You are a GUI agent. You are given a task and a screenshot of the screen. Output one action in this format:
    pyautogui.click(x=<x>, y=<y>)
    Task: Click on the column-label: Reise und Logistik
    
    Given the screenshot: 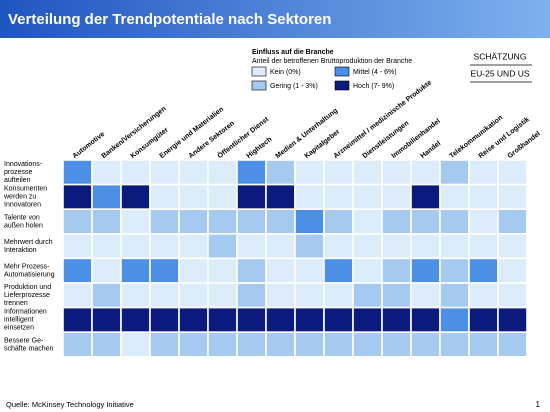 What is the action you would take?
    pyautogui.click(x=504, y=138)
    